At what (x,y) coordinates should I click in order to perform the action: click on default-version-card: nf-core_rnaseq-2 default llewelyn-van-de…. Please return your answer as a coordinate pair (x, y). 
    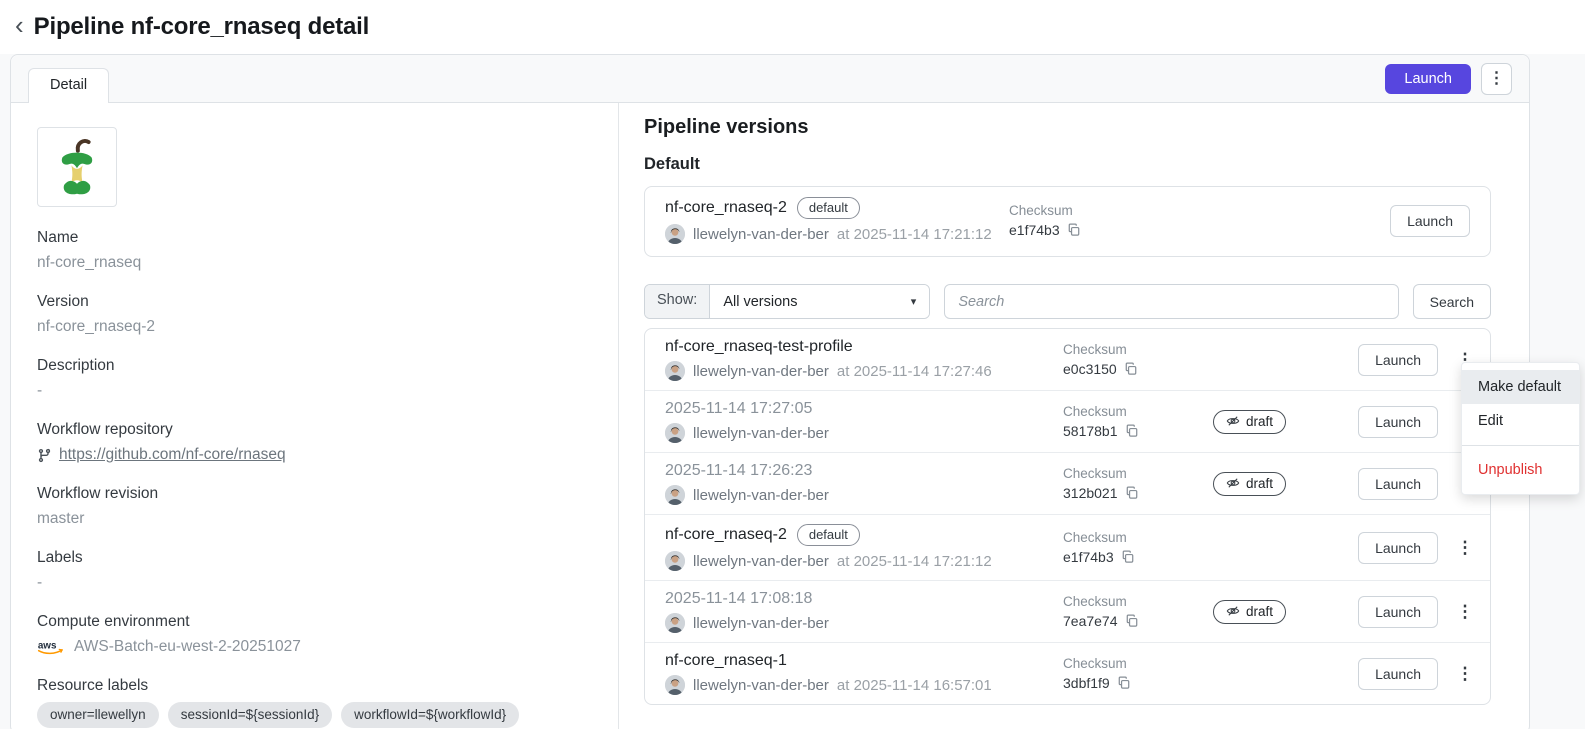
    Looking at the image, I should click on (1067, 221).